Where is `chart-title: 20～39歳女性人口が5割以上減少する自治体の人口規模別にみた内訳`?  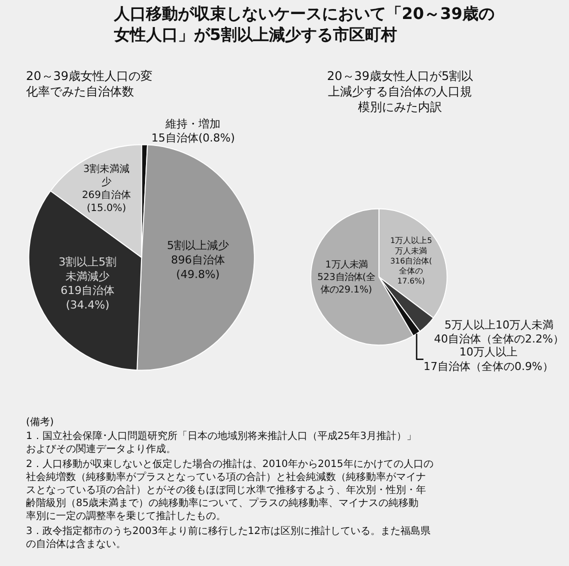 chart-title: 20～39歳女性人口が5割以上減少する自治体の人口規模別にみた内訳 is located at coordinates (400, 91).